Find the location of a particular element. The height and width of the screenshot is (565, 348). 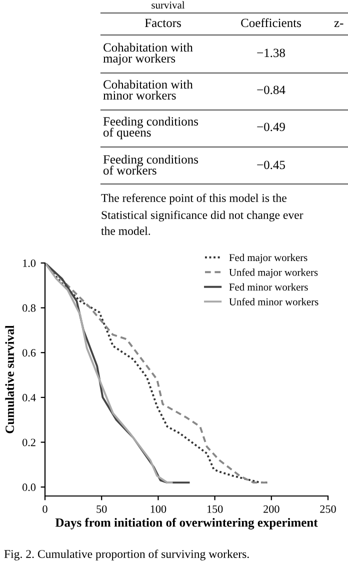

x-tick-label: 250 is located at coordinates (328, 509).